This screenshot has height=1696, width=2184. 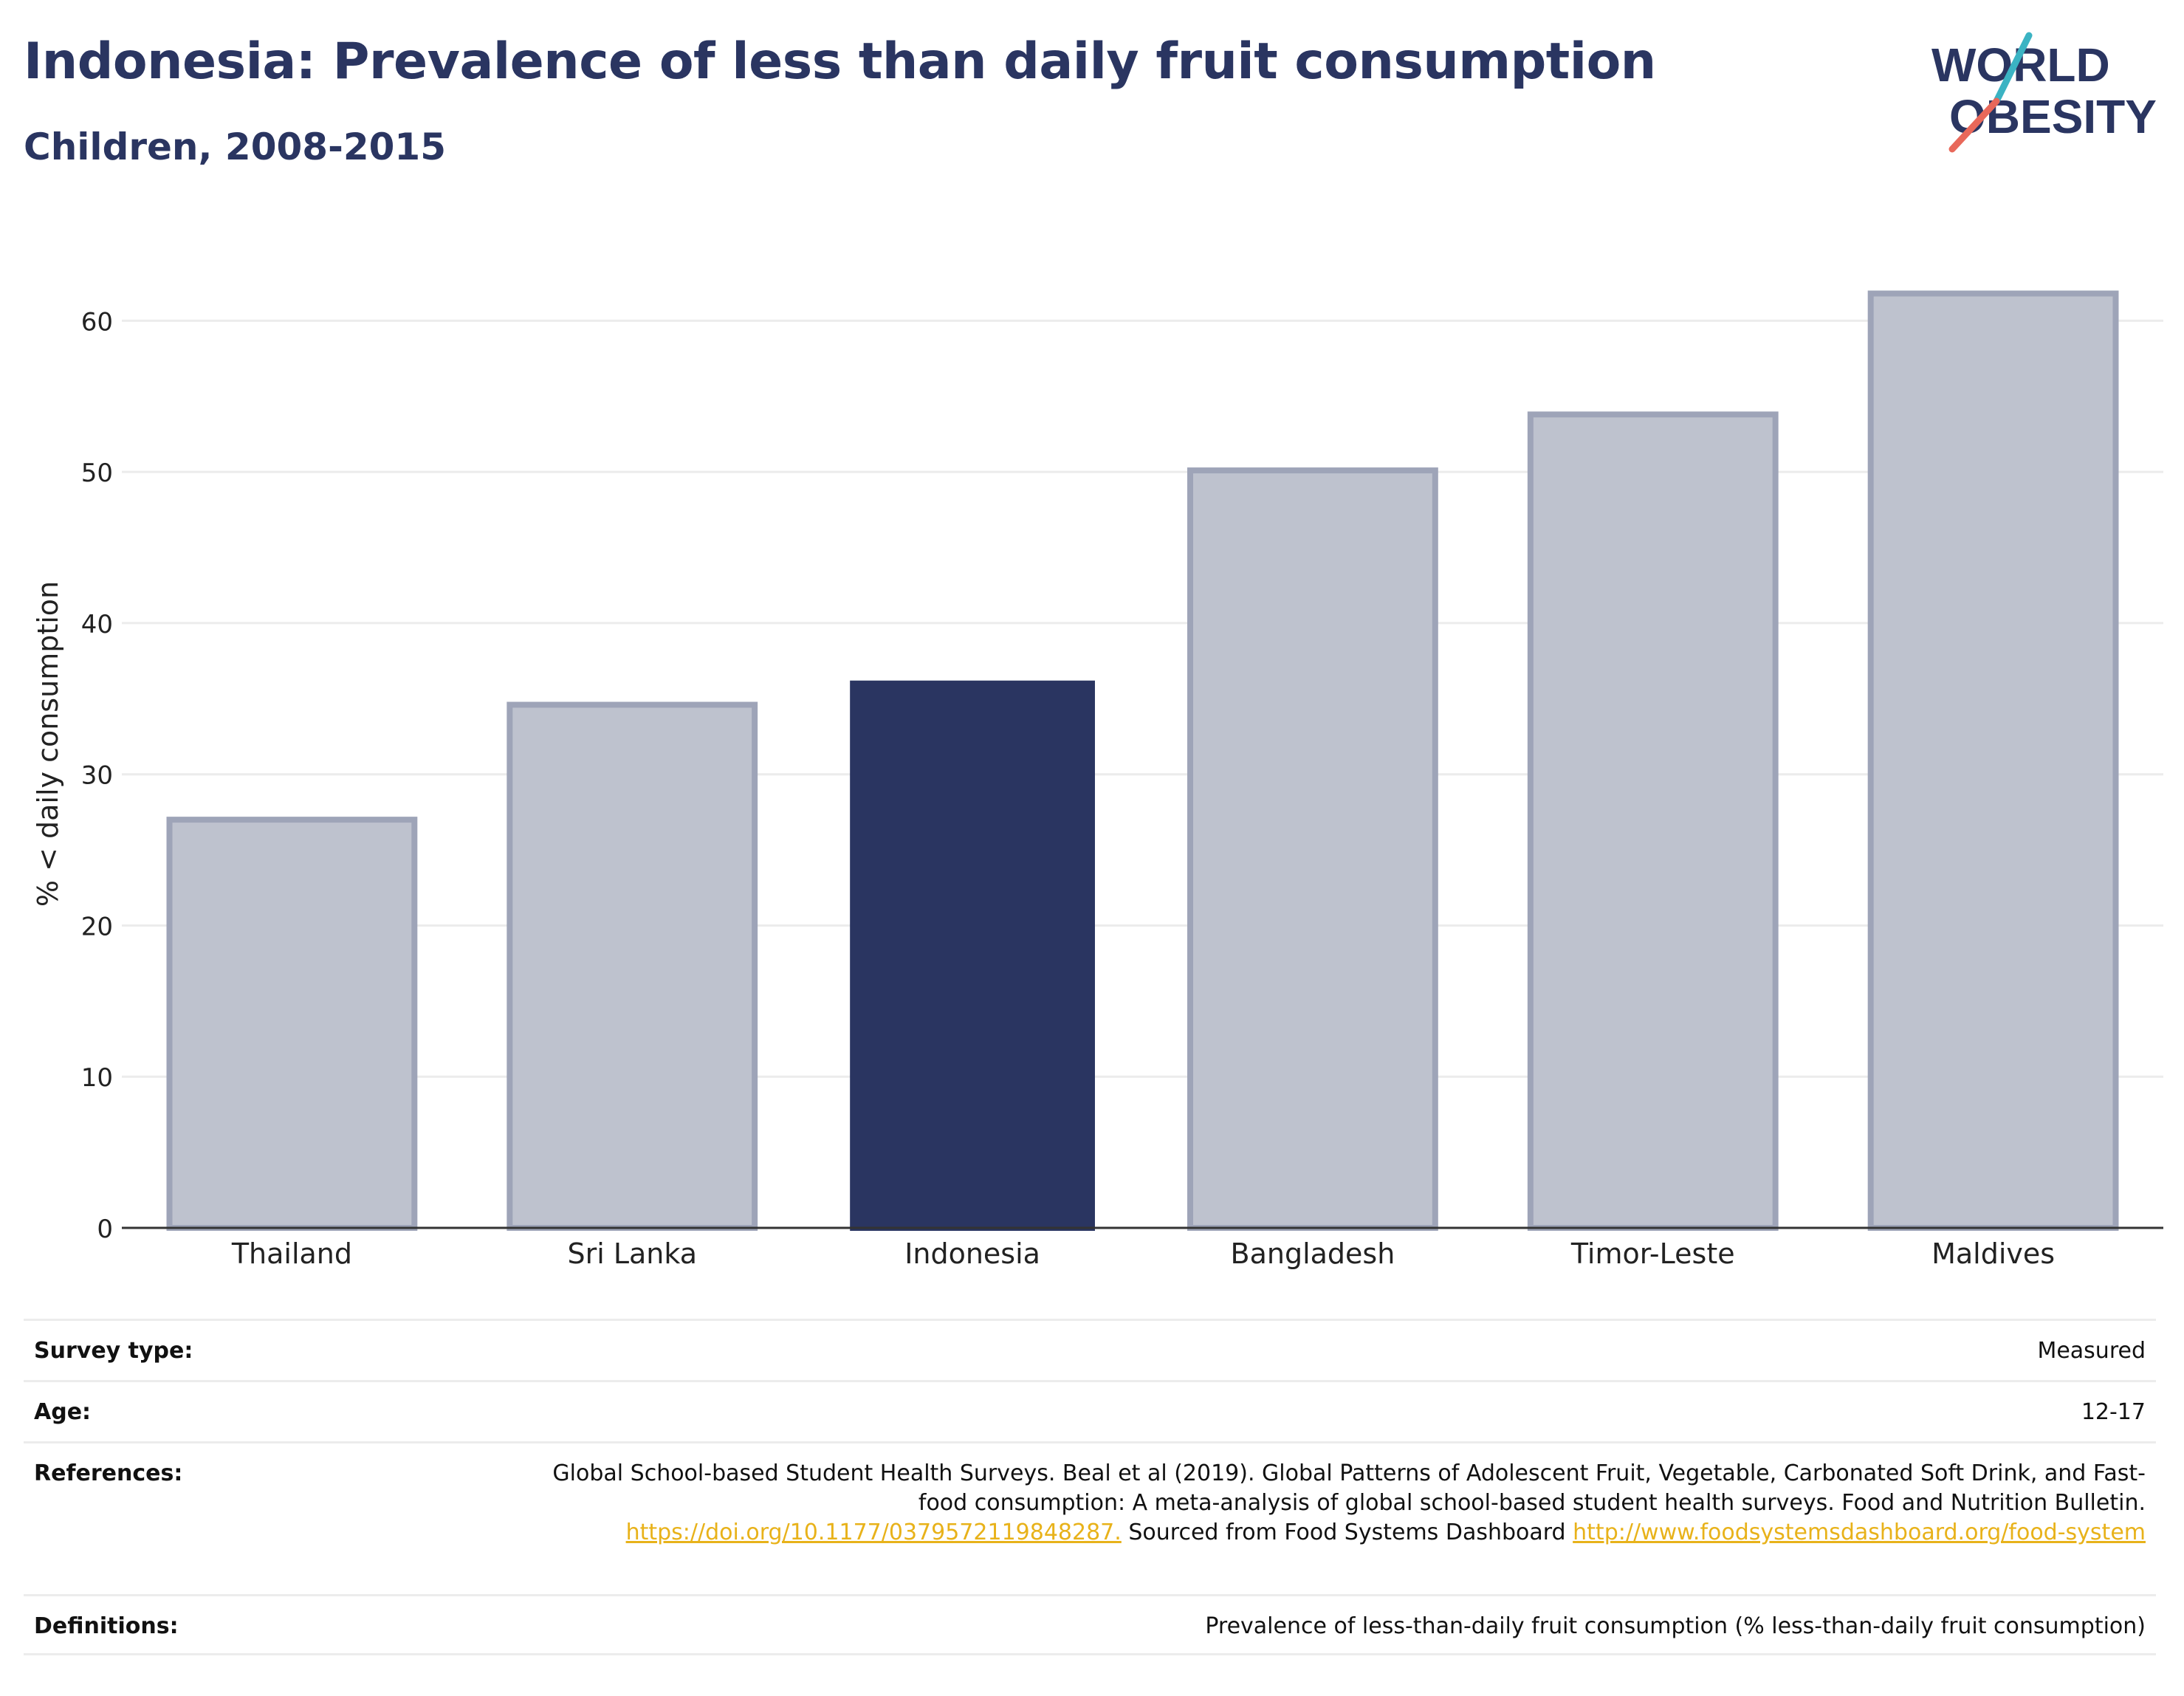 I want to click on x-tick-label: Maldives, so click(x=1993, y=1253).